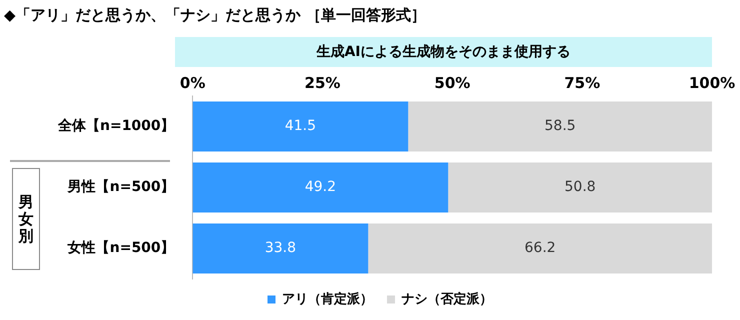 The width and height of the screenshot is (740, 320). I want to click on legend-label: ナシ（否定派）, so click(447, 298).